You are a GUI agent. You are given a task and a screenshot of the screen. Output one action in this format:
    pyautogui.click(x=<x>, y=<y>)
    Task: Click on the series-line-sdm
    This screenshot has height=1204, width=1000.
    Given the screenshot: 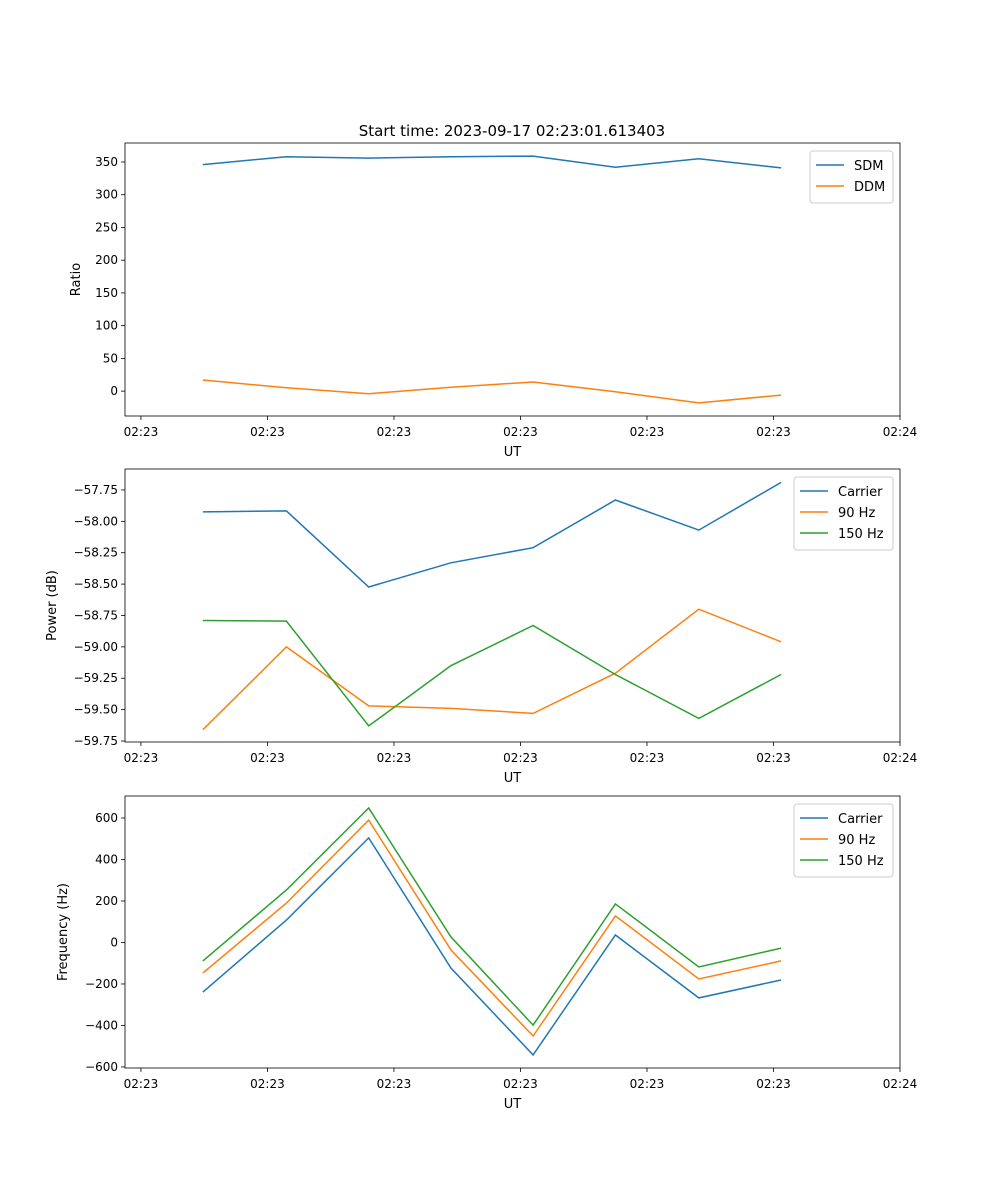 What is the action you would take?
    pyautogui.click(x=492, y=162)
    